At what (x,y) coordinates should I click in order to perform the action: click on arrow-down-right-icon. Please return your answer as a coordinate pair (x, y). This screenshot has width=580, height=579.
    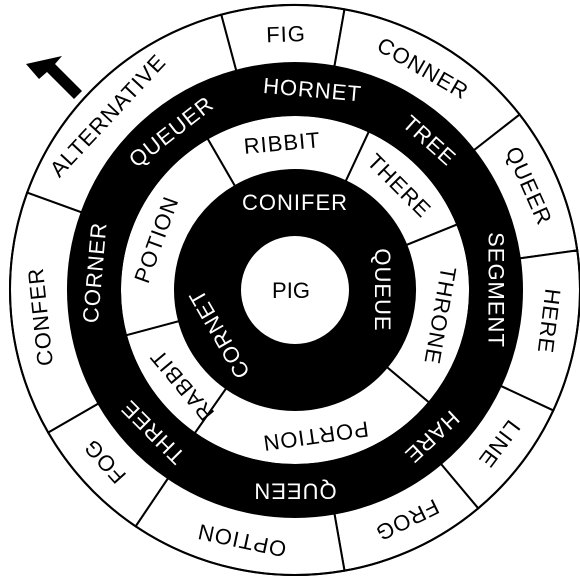
    Looking at the image, I should click on (54, 77).